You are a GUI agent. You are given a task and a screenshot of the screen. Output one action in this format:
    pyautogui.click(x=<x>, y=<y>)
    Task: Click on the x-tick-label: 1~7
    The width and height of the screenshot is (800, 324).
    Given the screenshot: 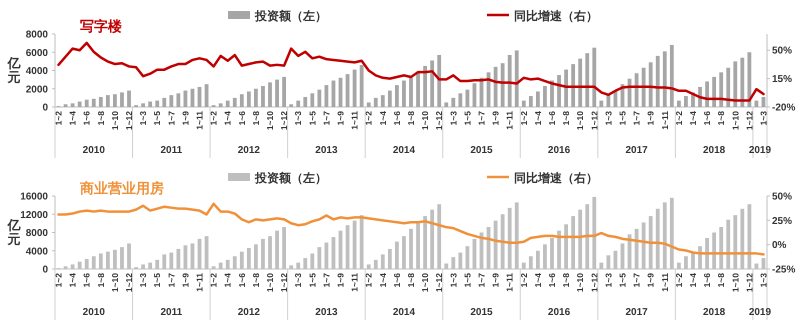 What is the action you would take?
    pyautogui.click(x=326, y=280)
    